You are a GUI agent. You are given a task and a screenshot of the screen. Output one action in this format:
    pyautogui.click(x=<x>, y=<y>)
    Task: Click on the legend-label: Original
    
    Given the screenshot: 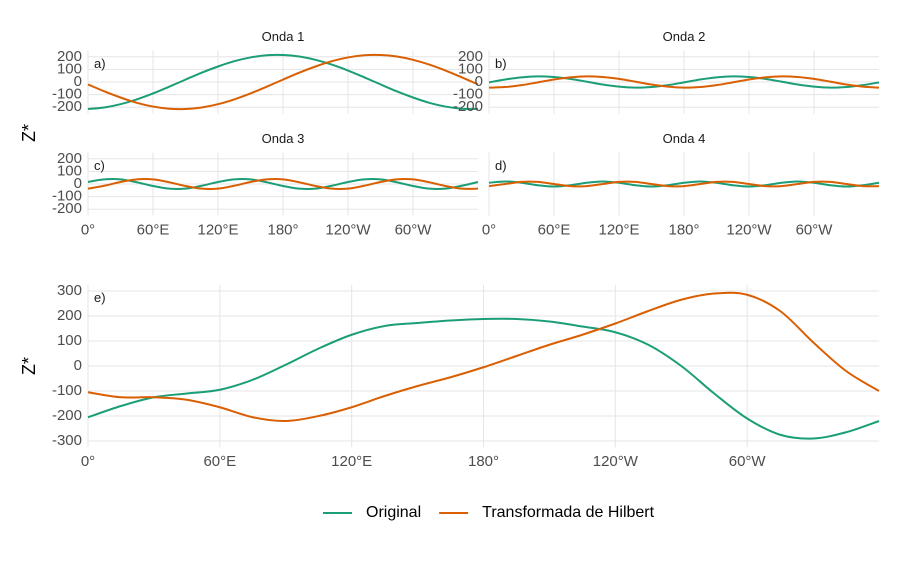 What is the action you would take?
    pyautogui.click(x=393, y=512)
    